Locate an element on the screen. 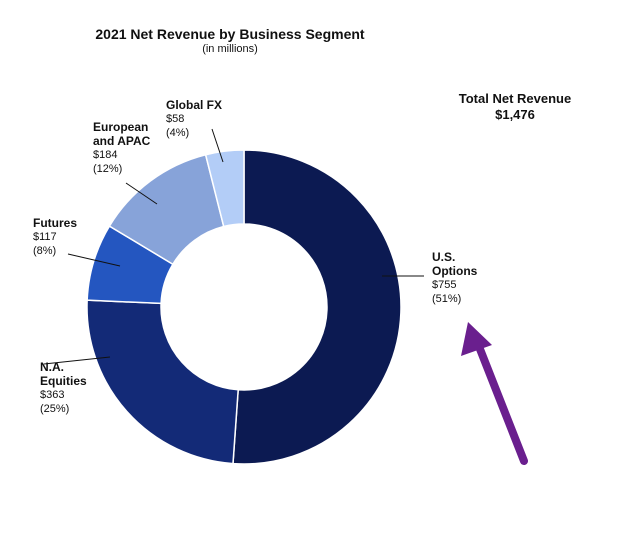 This screenshot has width=618, height=540. chart-title: 2021 Net Revenue by Business Segment is located at coordinates (230, 34).